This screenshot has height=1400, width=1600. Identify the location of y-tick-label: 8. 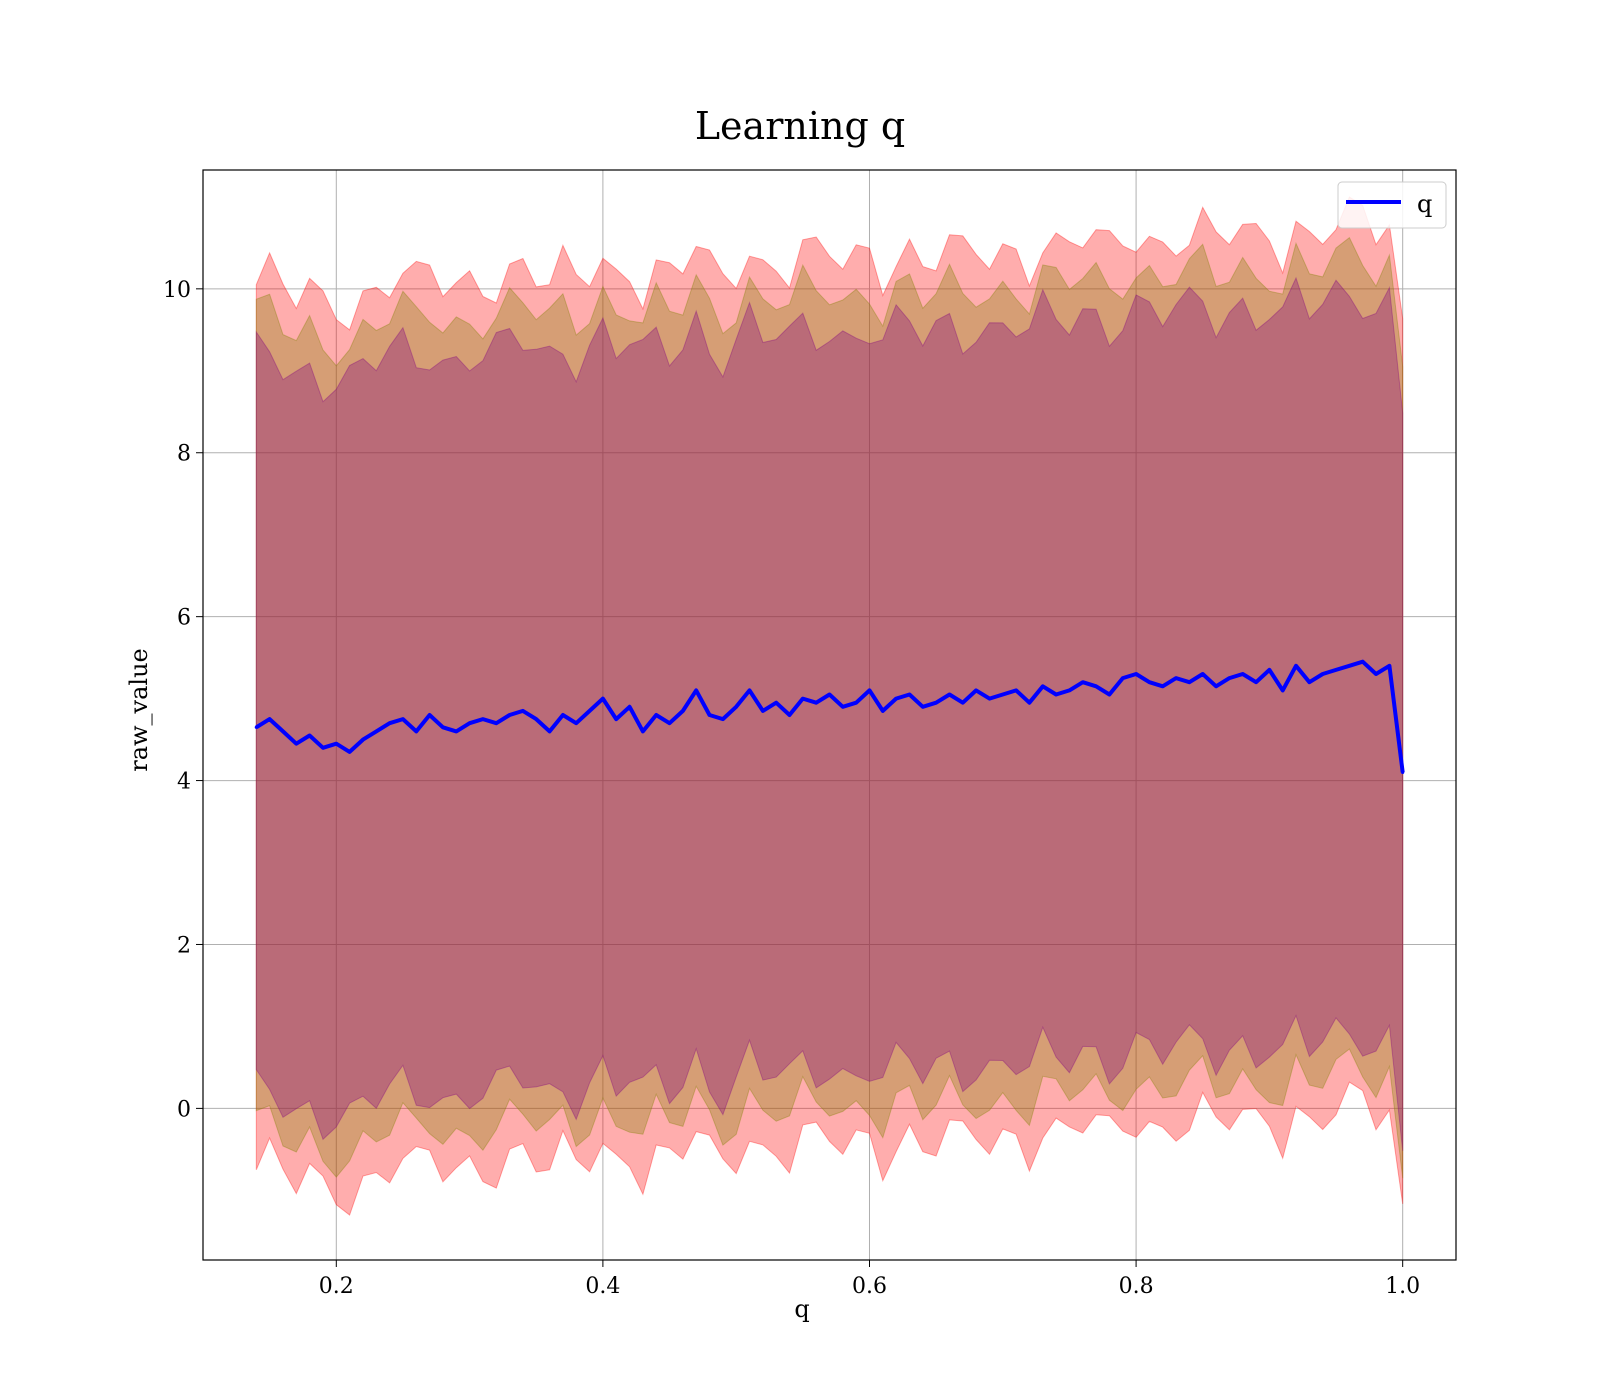
(184, 454).